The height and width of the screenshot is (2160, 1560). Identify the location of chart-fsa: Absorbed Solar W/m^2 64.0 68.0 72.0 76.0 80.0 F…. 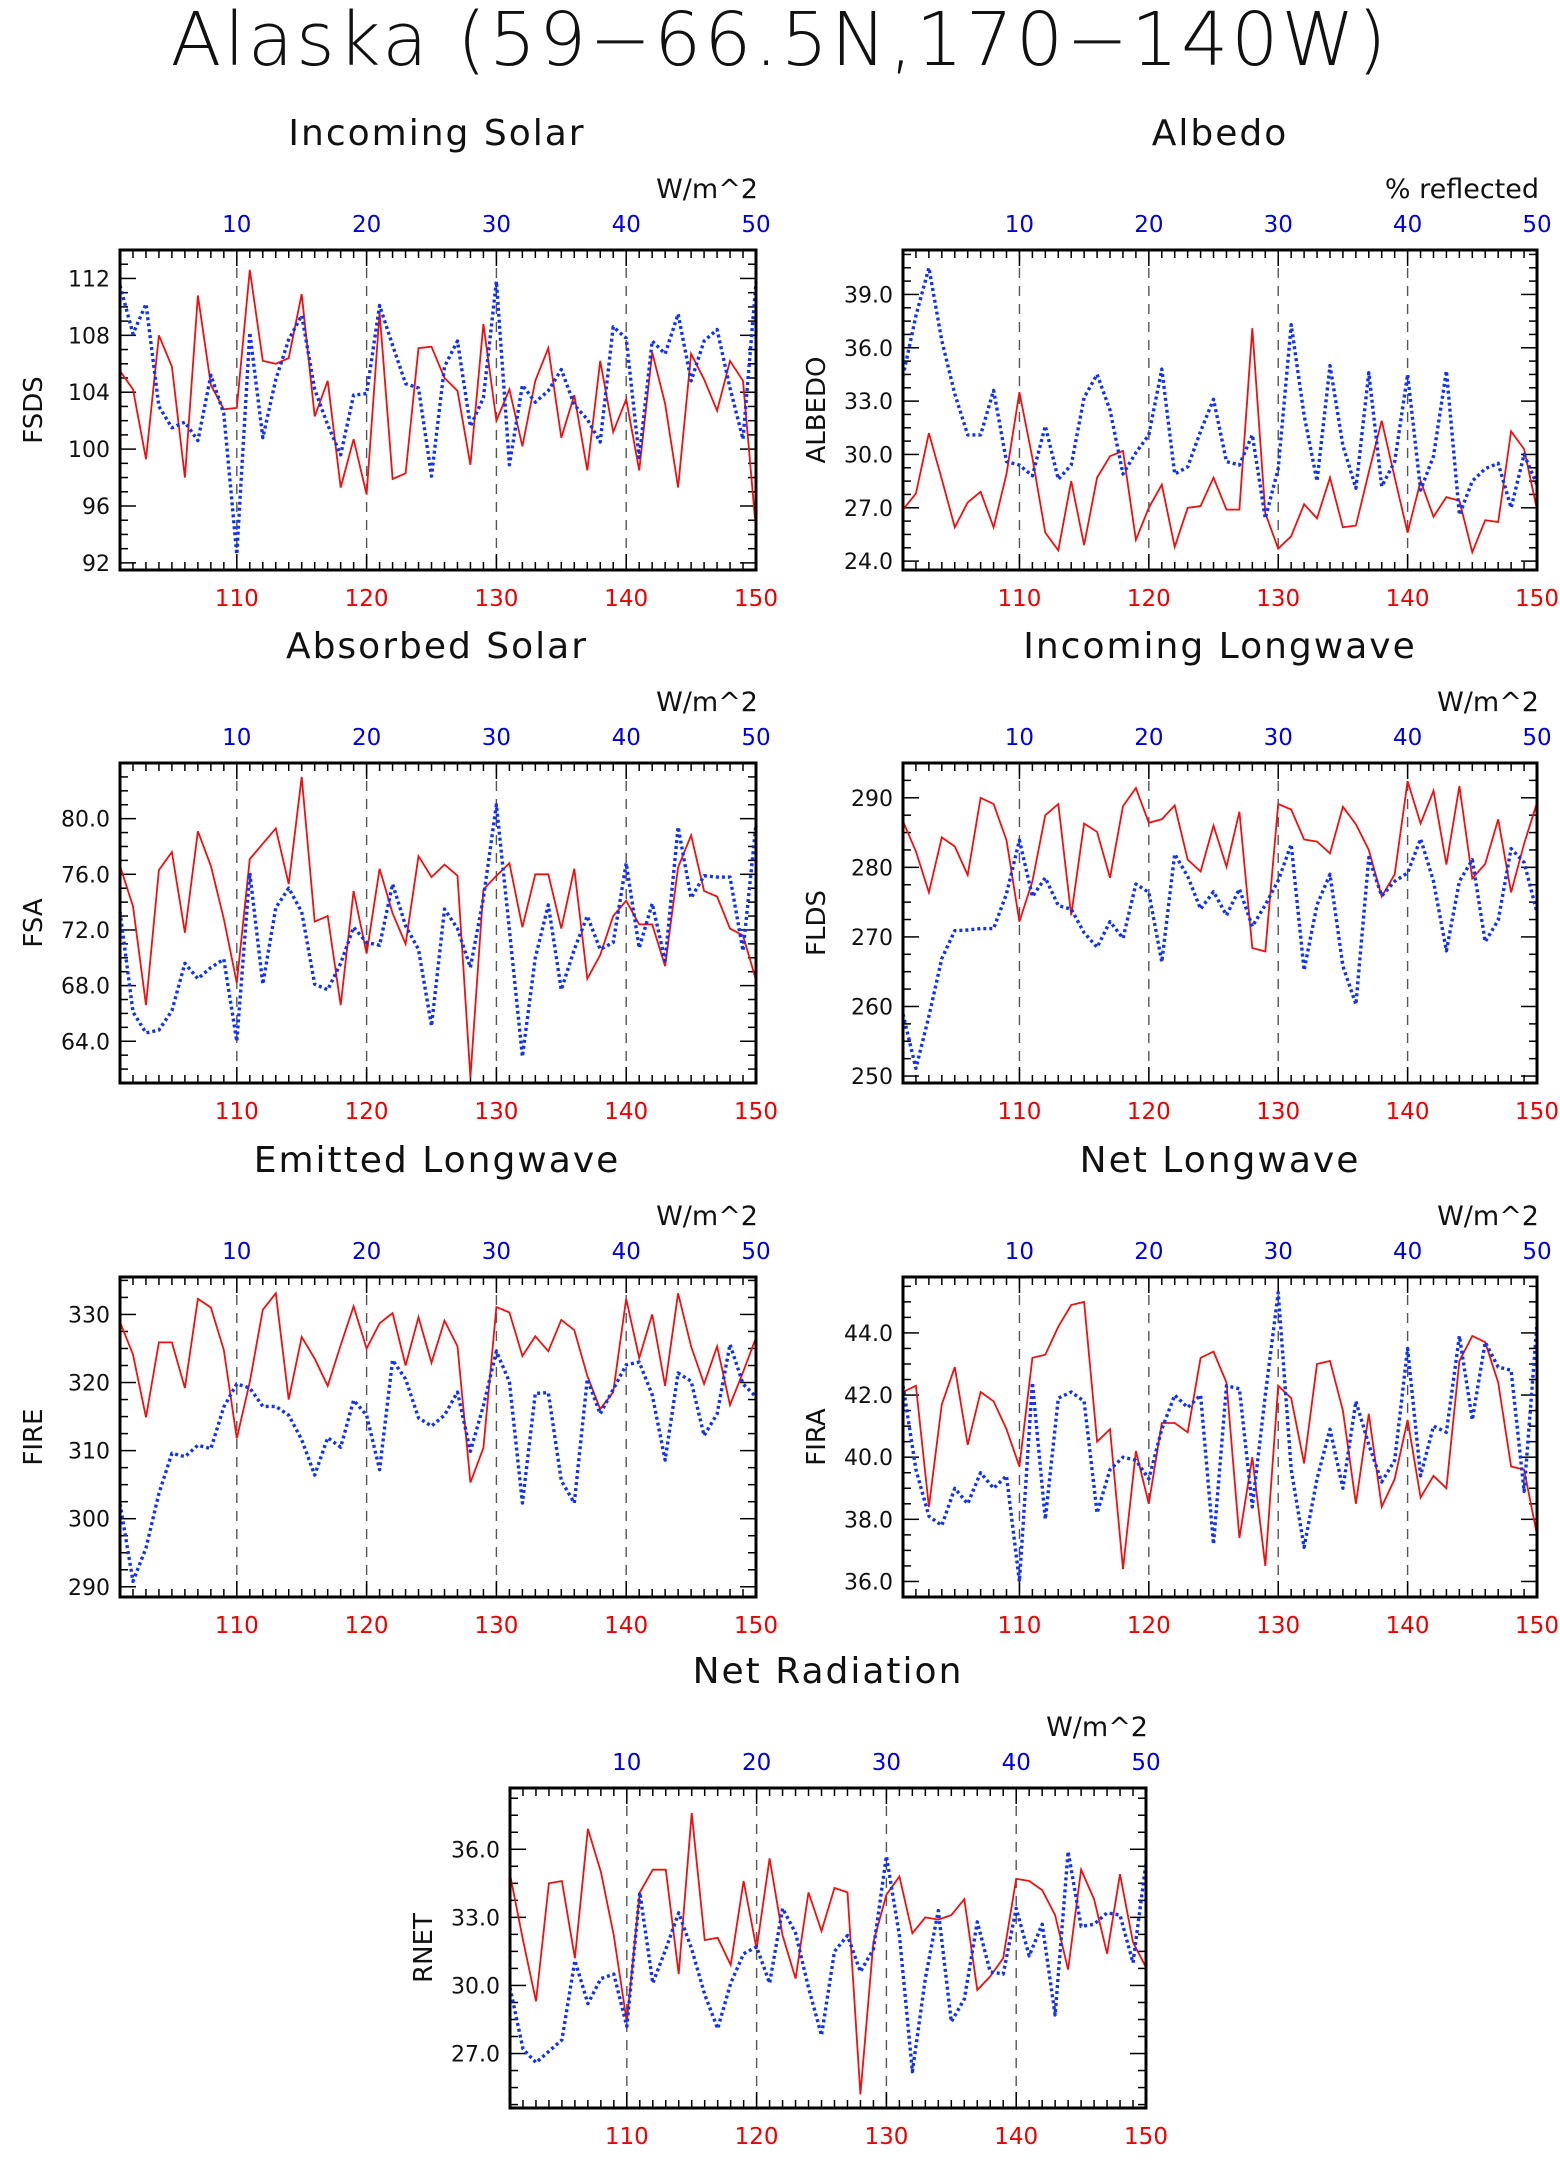
(398, 875).